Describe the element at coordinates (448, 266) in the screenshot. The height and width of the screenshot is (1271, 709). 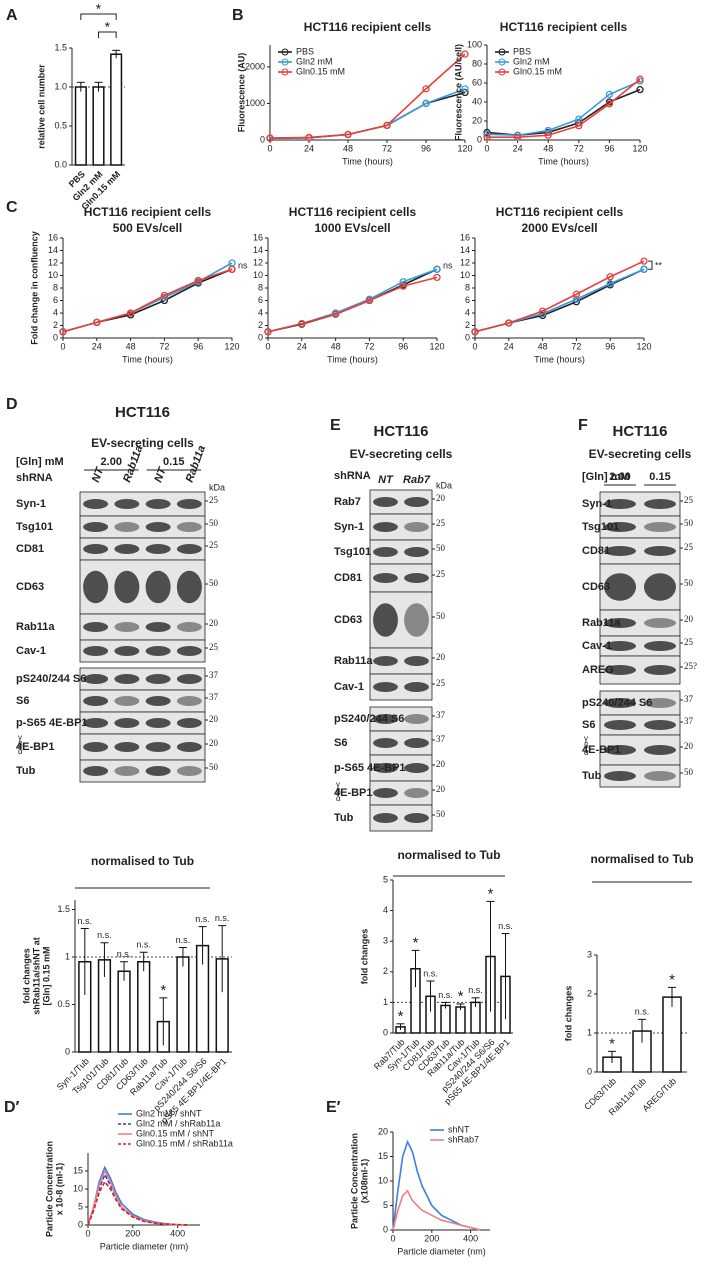
I see `significance-label: ns` at that location.